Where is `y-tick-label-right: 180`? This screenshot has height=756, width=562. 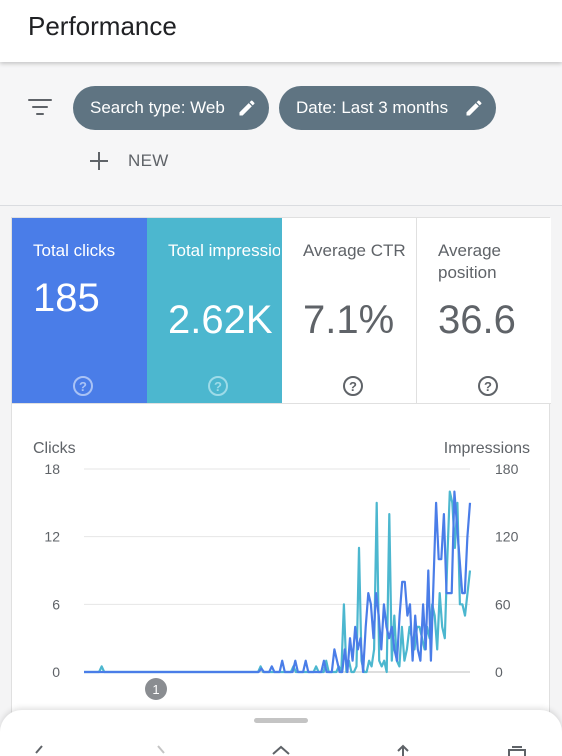
y-tick-label-right: 180 is located at coordinates (507, 469).